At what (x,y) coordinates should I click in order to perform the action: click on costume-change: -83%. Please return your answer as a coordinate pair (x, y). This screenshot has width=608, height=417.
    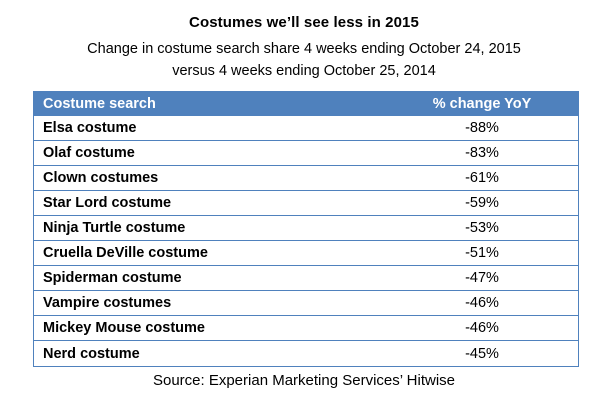
    Looking at the image, I should click on (482, 153).